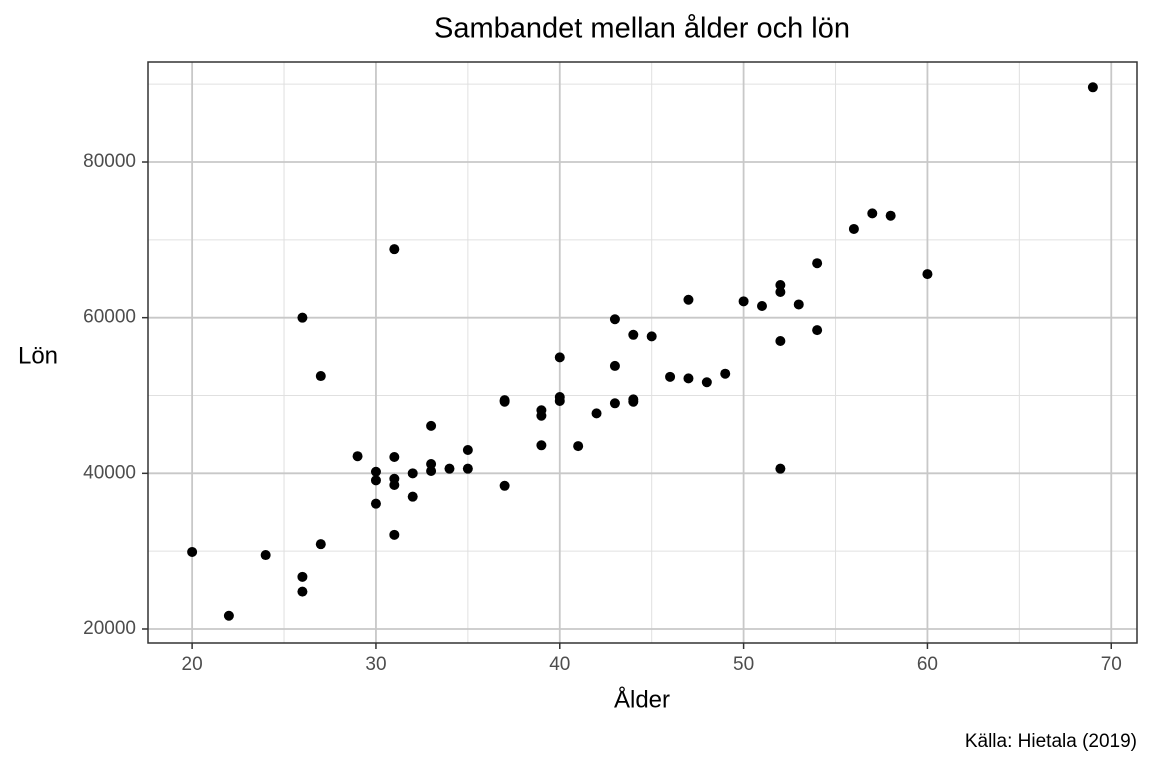 The height and width of the screenshot is (773, 1152). I want to click on y-tick-label: 40000, so click(109, 472).